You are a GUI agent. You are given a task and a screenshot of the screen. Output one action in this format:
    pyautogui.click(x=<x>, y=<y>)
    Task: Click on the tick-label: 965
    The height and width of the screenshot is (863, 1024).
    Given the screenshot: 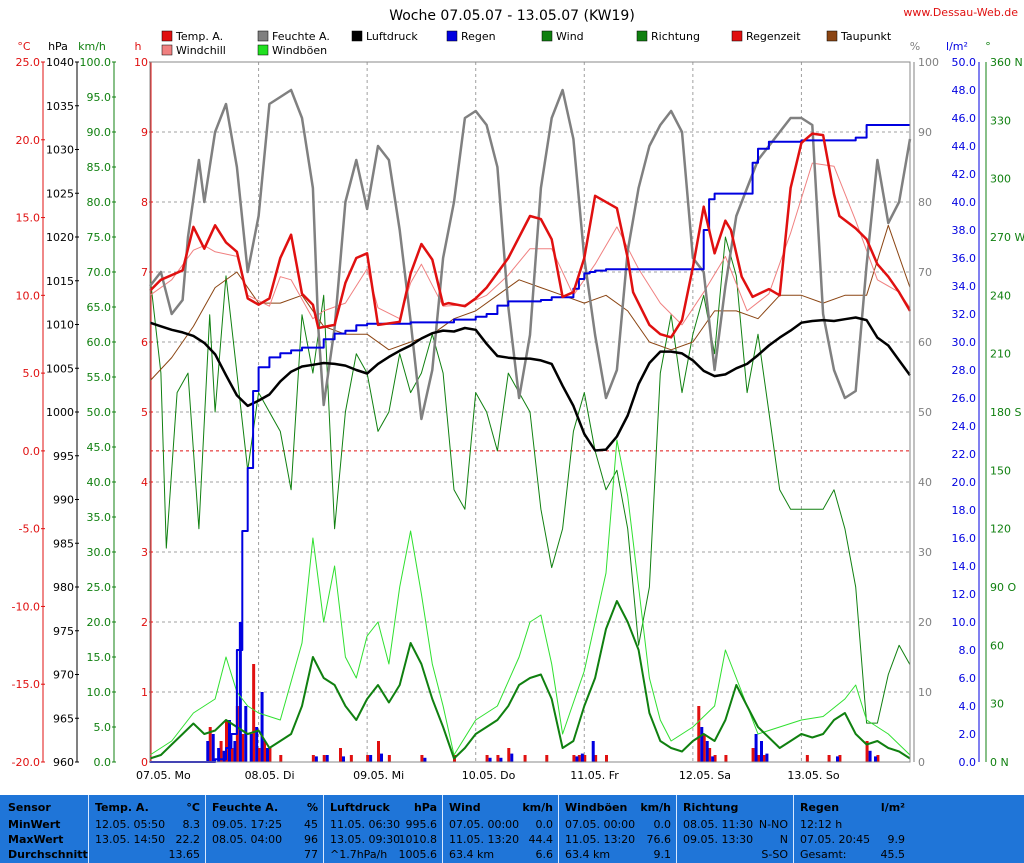 What is the action you would take?
    pyautogui.click(x=63, y=718)
    